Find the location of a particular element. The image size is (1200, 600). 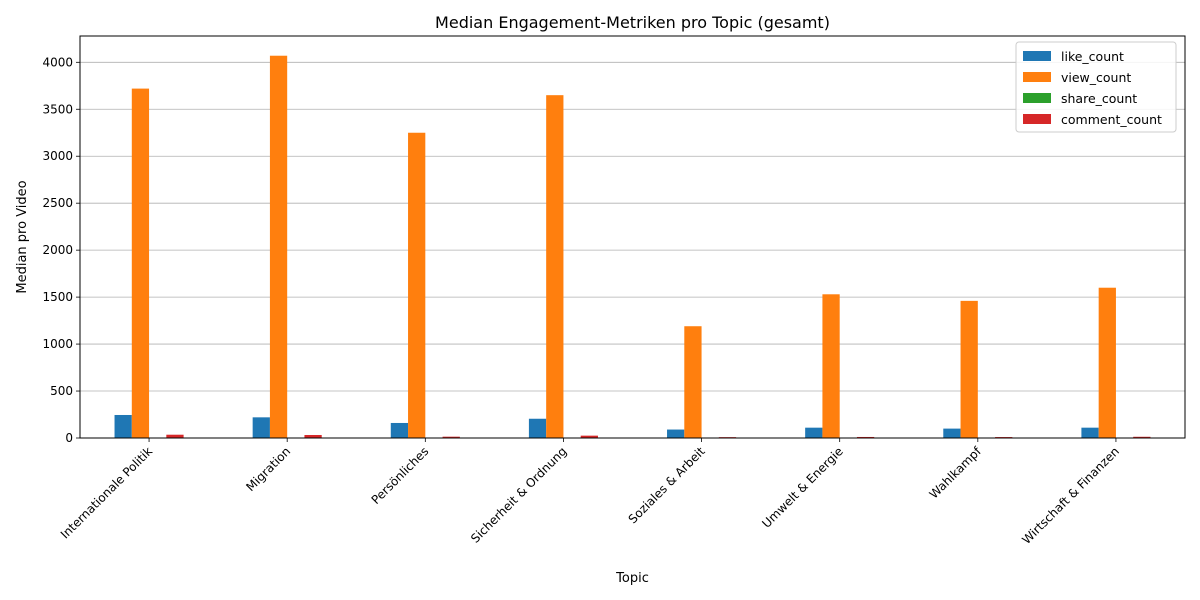

y-tick-label: 4000 is located at coordinates (57, 62).